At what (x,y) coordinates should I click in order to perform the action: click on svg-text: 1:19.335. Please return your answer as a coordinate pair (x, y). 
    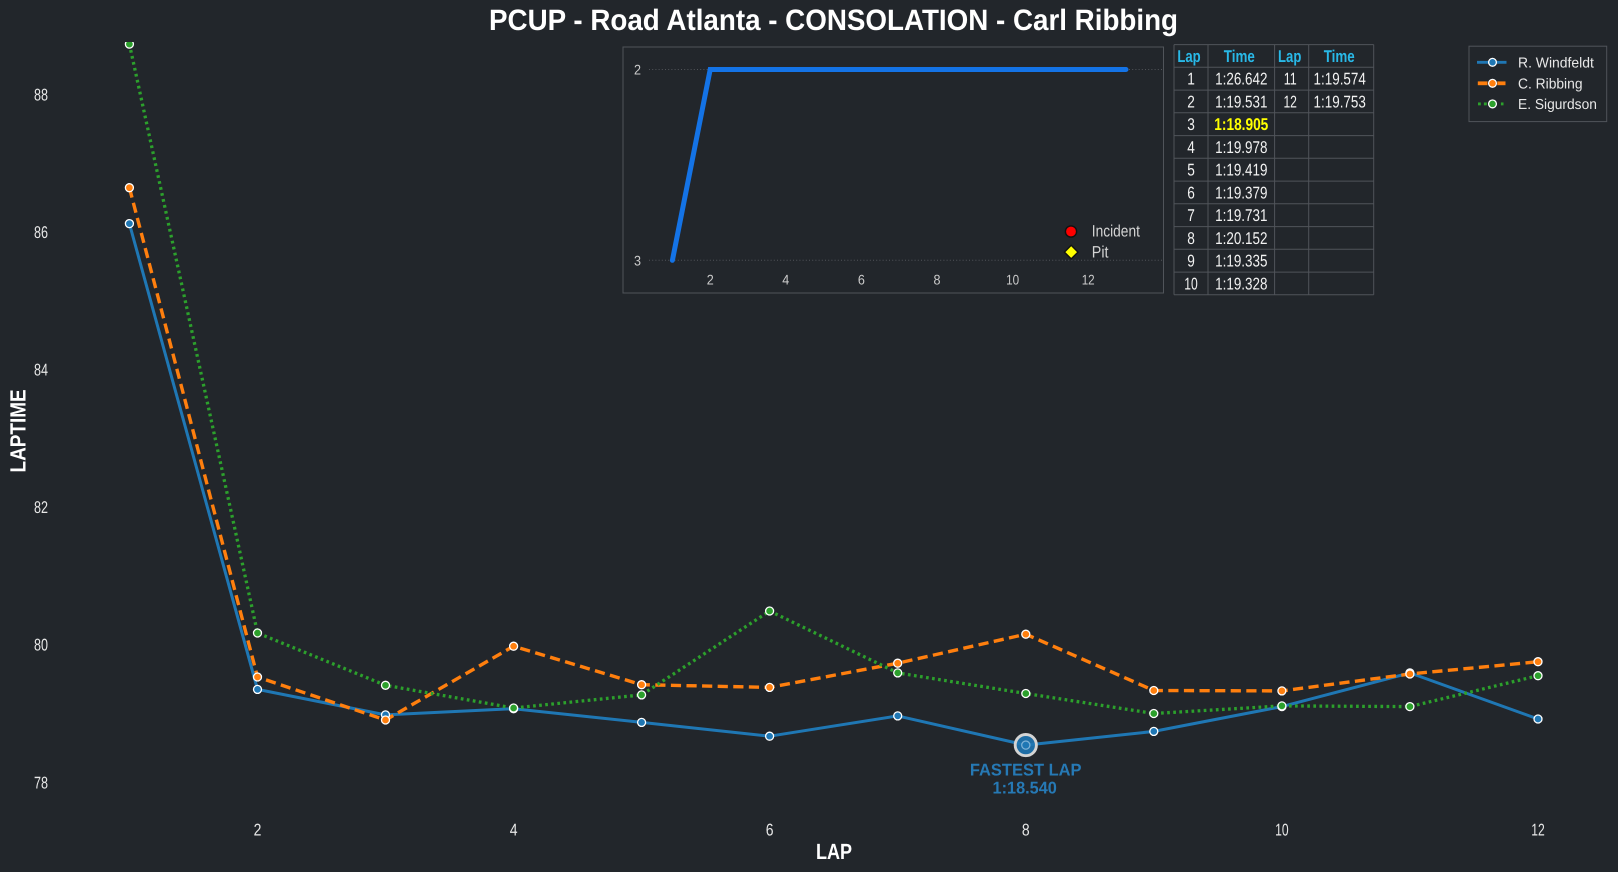
    Looking at the image, I should click on (1241, 261).